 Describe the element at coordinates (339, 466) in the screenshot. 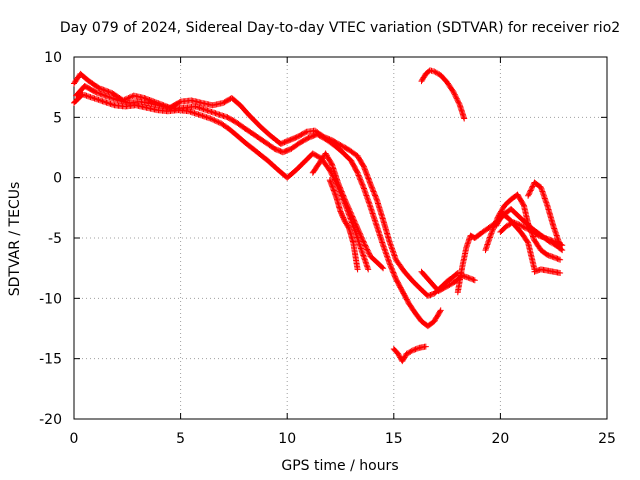

I see `x-axis-label: GPS time / hours` at that location.